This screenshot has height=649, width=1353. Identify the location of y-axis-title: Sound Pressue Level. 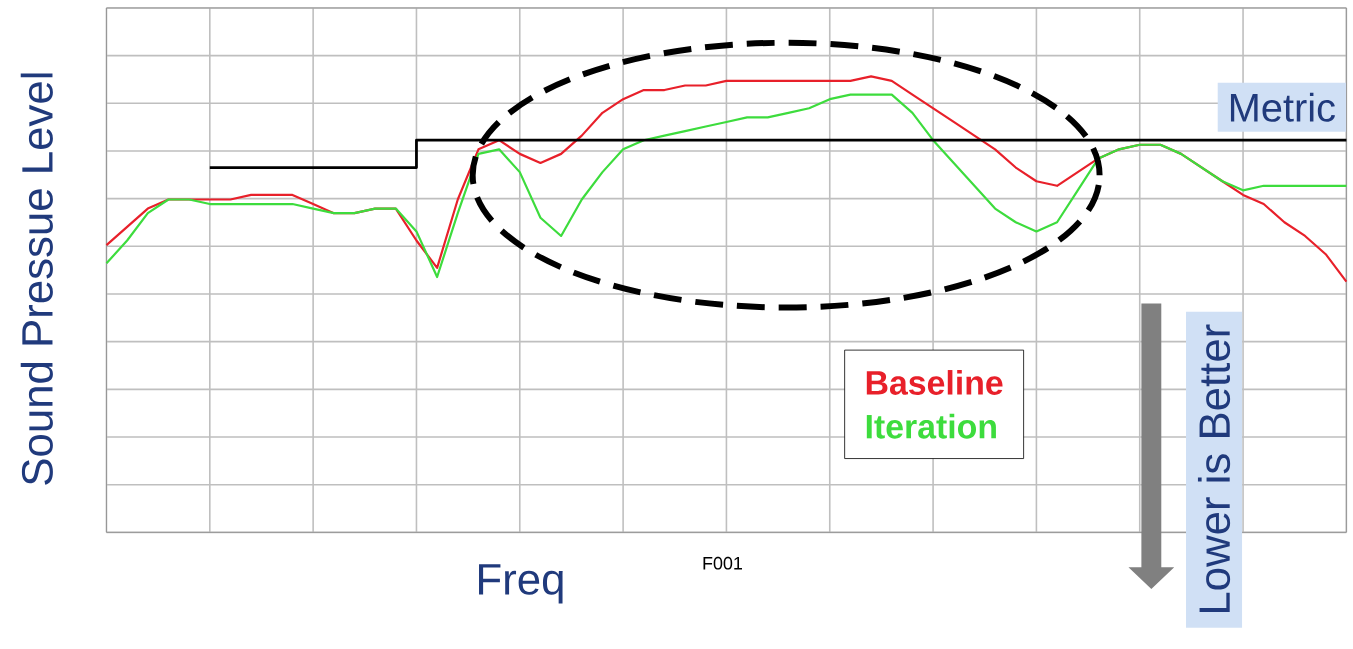
(36, 279).